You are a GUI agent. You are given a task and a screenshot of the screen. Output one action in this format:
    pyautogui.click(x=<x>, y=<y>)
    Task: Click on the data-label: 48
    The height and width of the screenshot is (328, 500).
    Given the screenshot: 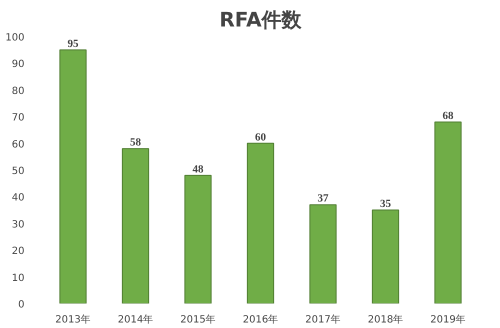 What is the action you would take?
    pyautogui.click(x=198, y=169)
    